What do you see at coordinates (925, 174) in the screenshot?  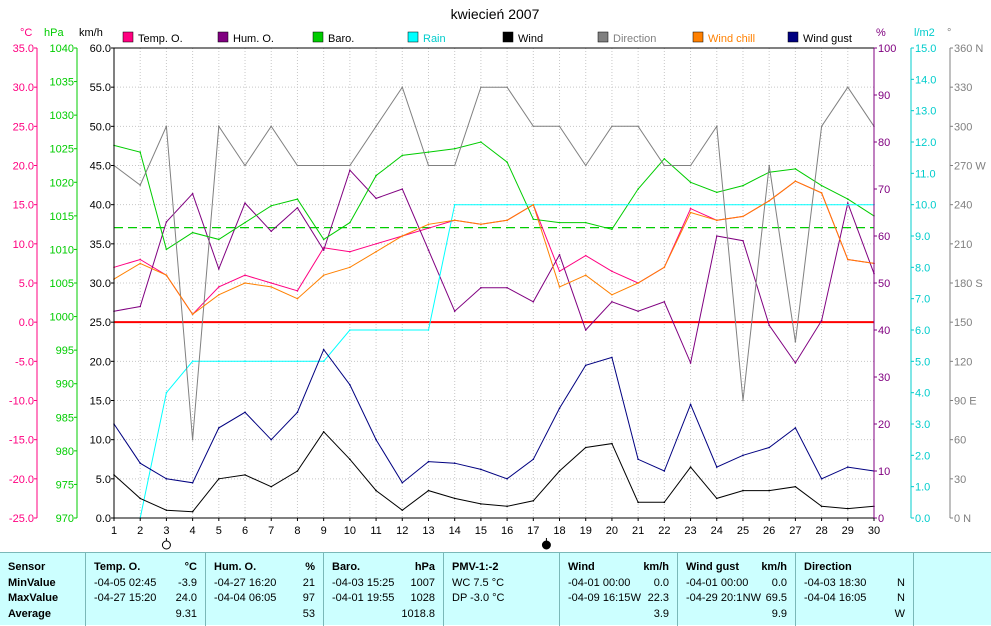 I see `tick-label: 11.0` at bounding box center [925, 174].